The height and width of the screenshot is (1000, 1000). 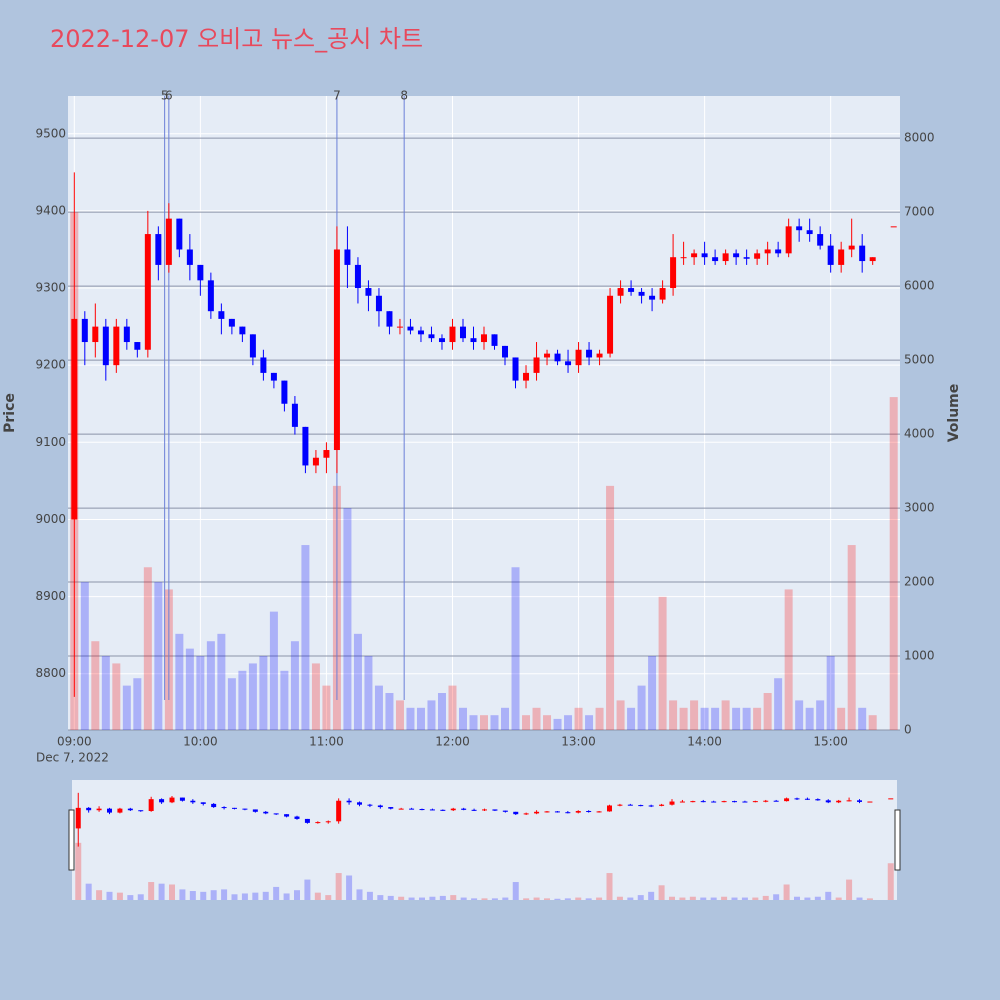 I want to click on y2-tick-label: 6000, so click(x=919, y=286).